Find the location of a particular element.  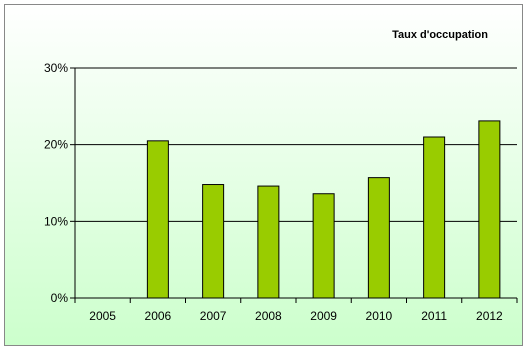

y-tick-label: 10% is located at coordinates (56, 221).